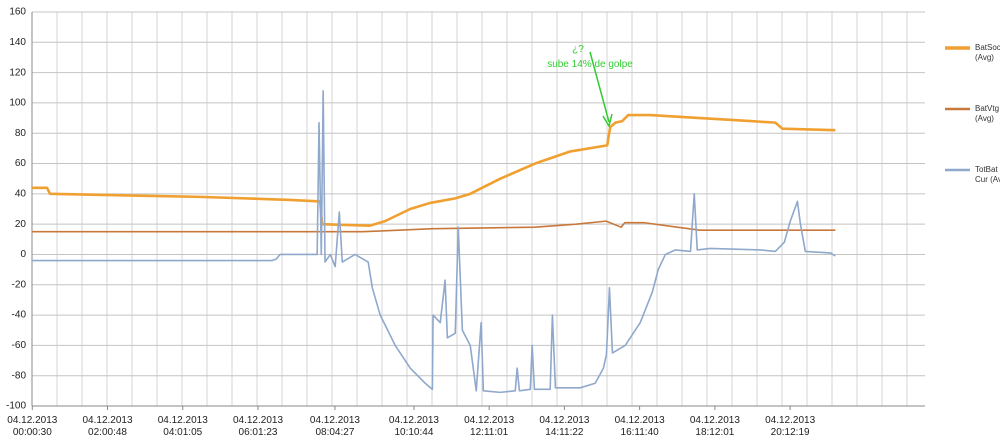 Image resolution: width=1000 pixels, height=440 pixels. What do you see at coordinates (19, 284) in the screenshot?
I see `y-tick-label: -20` at bounding box center [19, 284].